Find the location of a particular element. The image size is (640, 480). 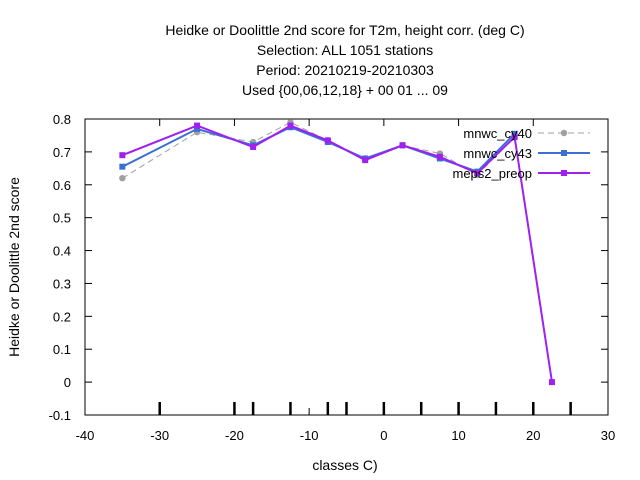

y-tick-label: 0.5 is located at coordinates (62, 218).